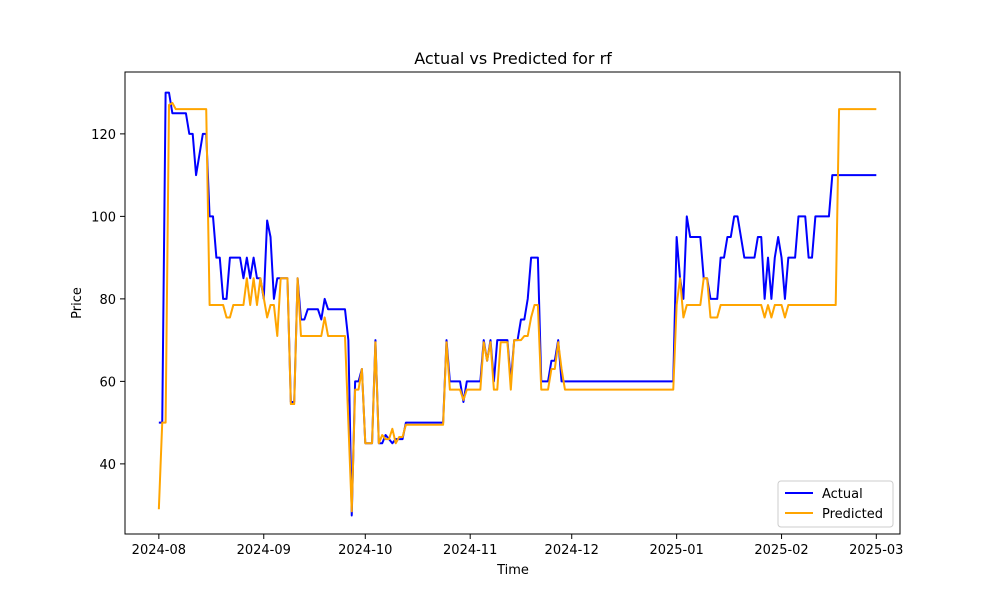  I want to click on y-tick-label: 40, so click(107, 465).